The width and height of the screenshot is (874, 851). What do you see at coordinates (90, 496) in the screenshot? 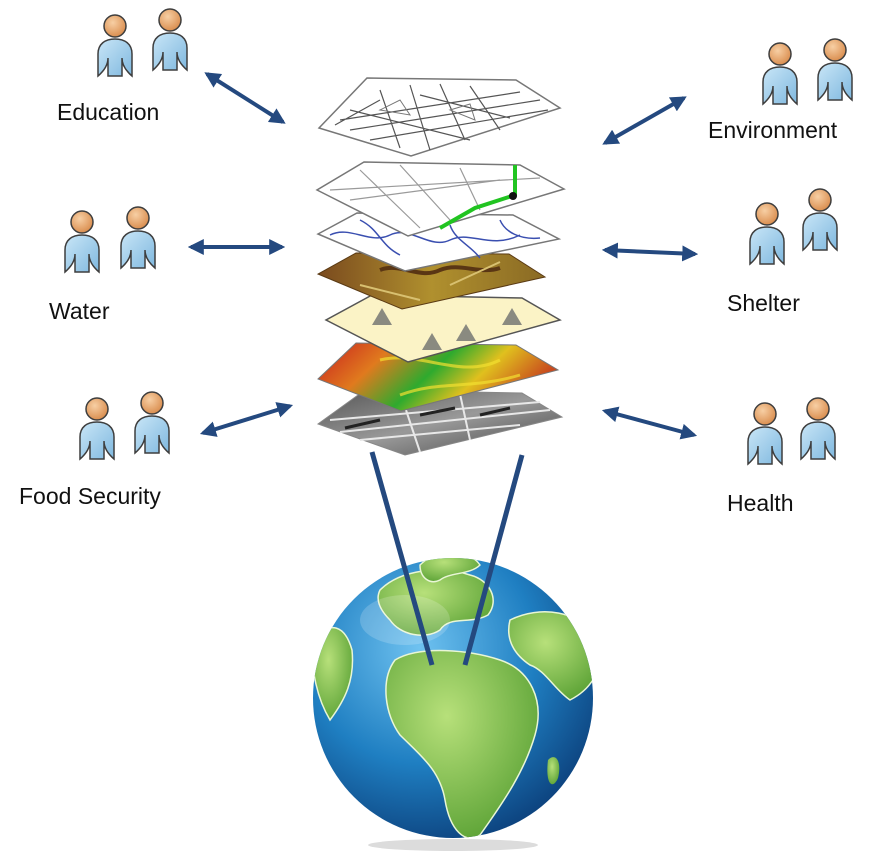
I see `food-security-label: Food Security` at bounding box center [90, 496].